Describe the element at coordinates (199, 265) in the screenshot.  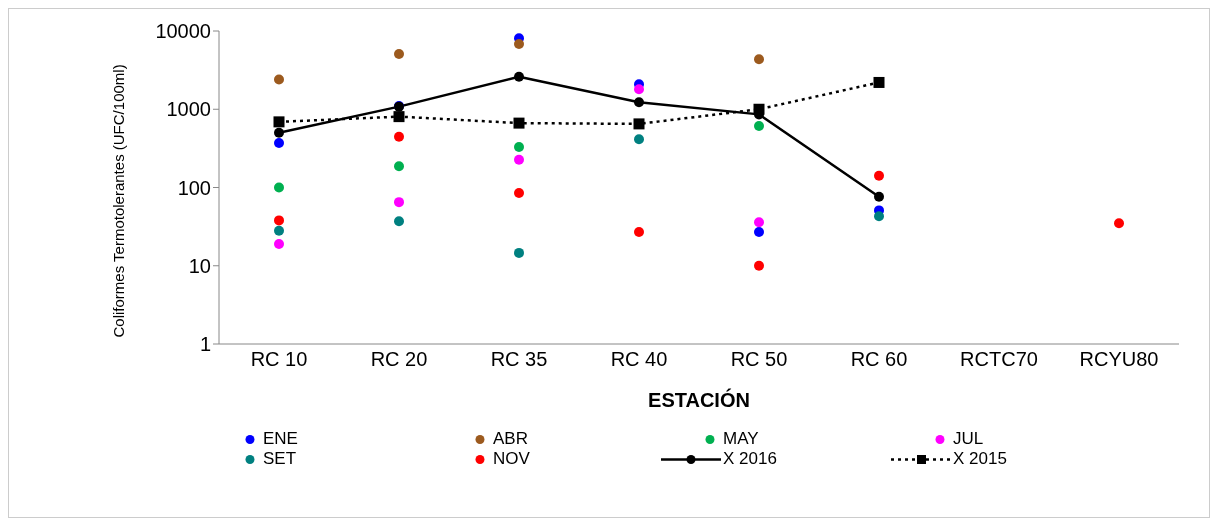
I see `y-tick-label: 10` at that location.